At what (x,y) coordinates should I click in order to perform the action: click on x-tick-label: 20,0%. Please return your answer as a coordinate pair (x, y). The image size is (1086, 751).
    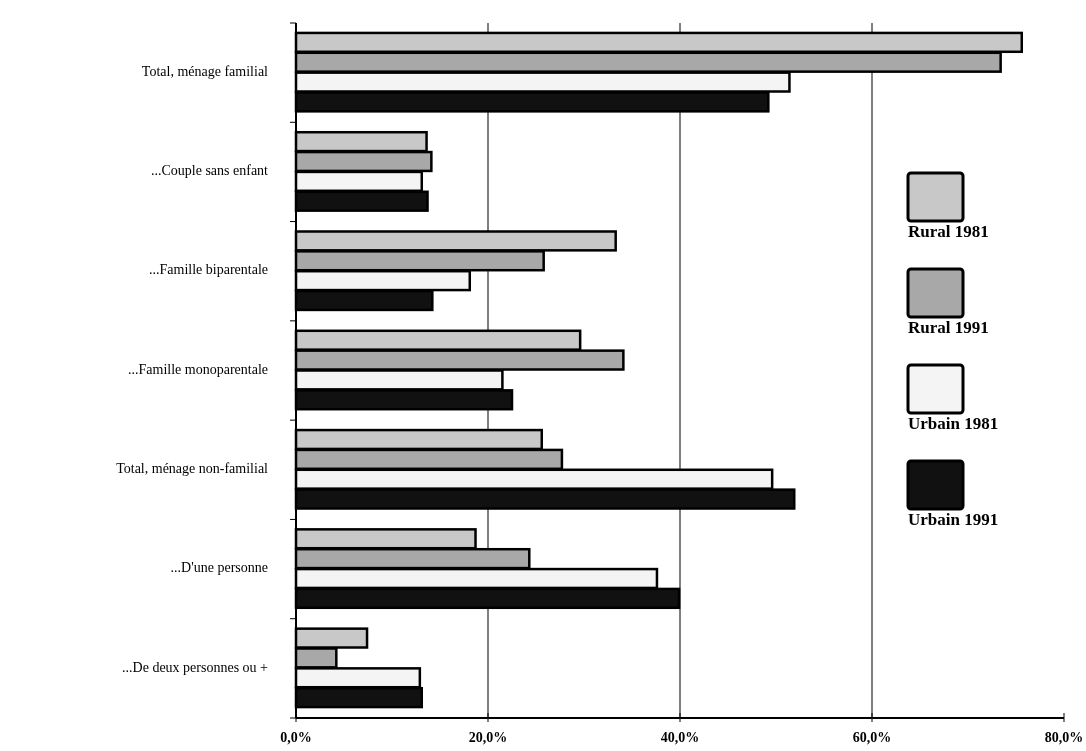
    Looking at the image, I should click on (488, 737).